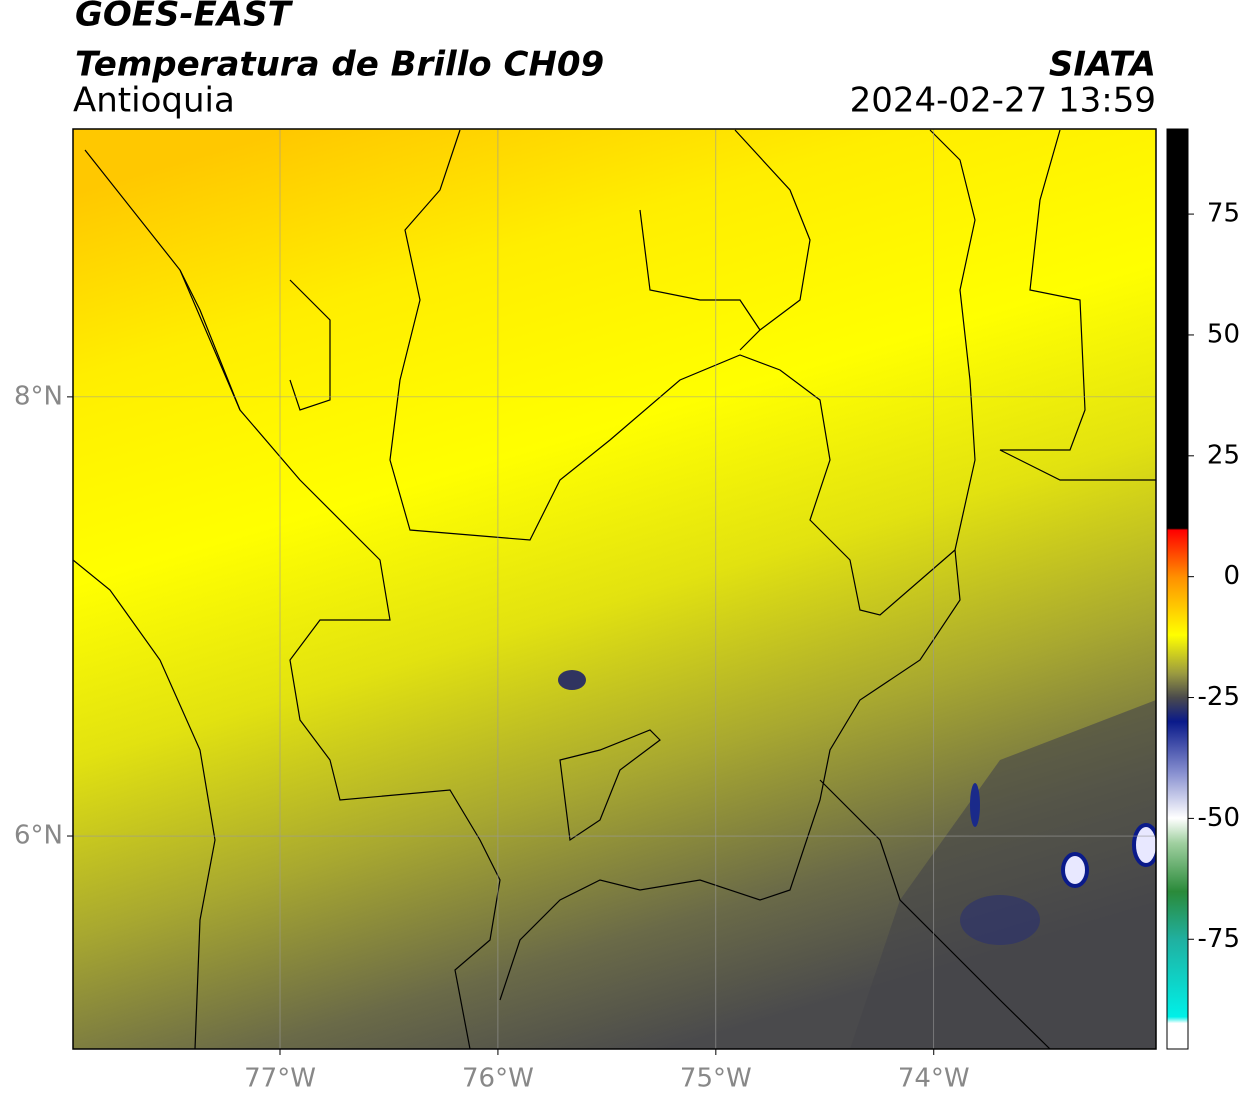 The image size is (1252, 1099). I want to click on x-tick-label: 76°W, so click(498, 1079).